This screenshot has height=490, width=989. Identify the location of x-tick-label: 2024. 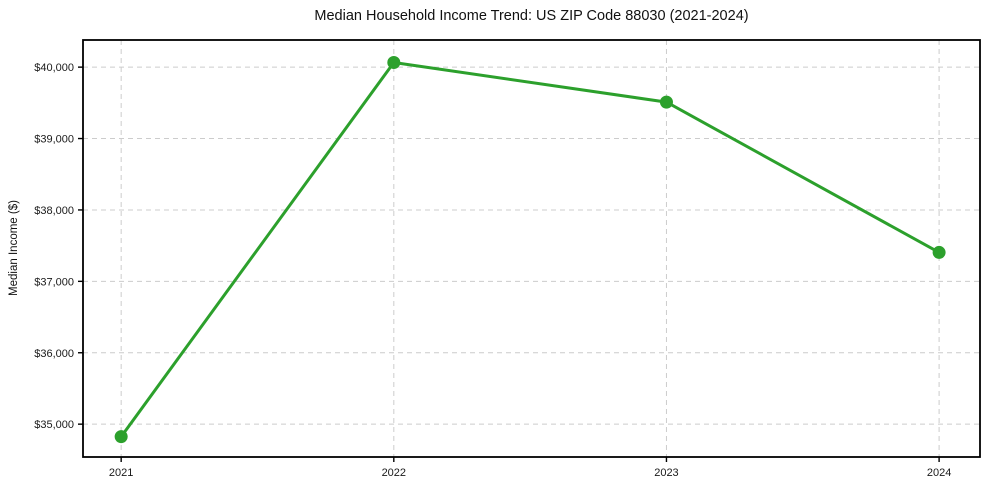
(939, 473).